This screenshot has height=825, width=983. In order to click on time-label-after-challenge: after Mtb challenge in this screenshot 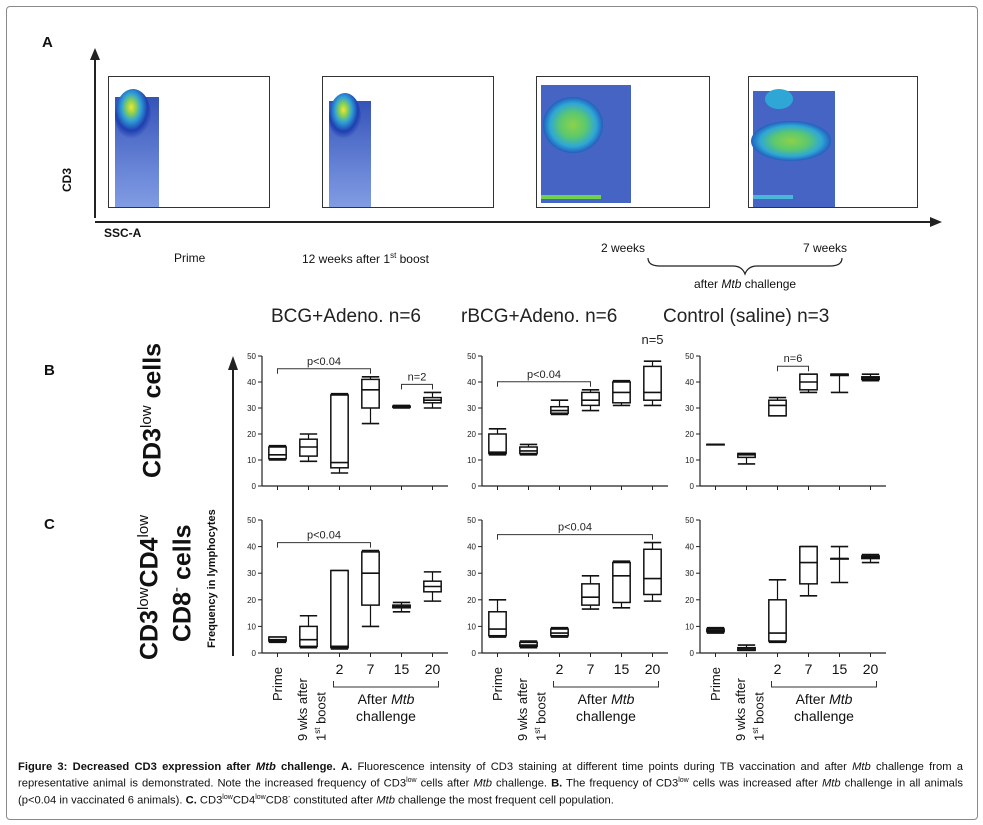, I will do `click(745, 284)`.